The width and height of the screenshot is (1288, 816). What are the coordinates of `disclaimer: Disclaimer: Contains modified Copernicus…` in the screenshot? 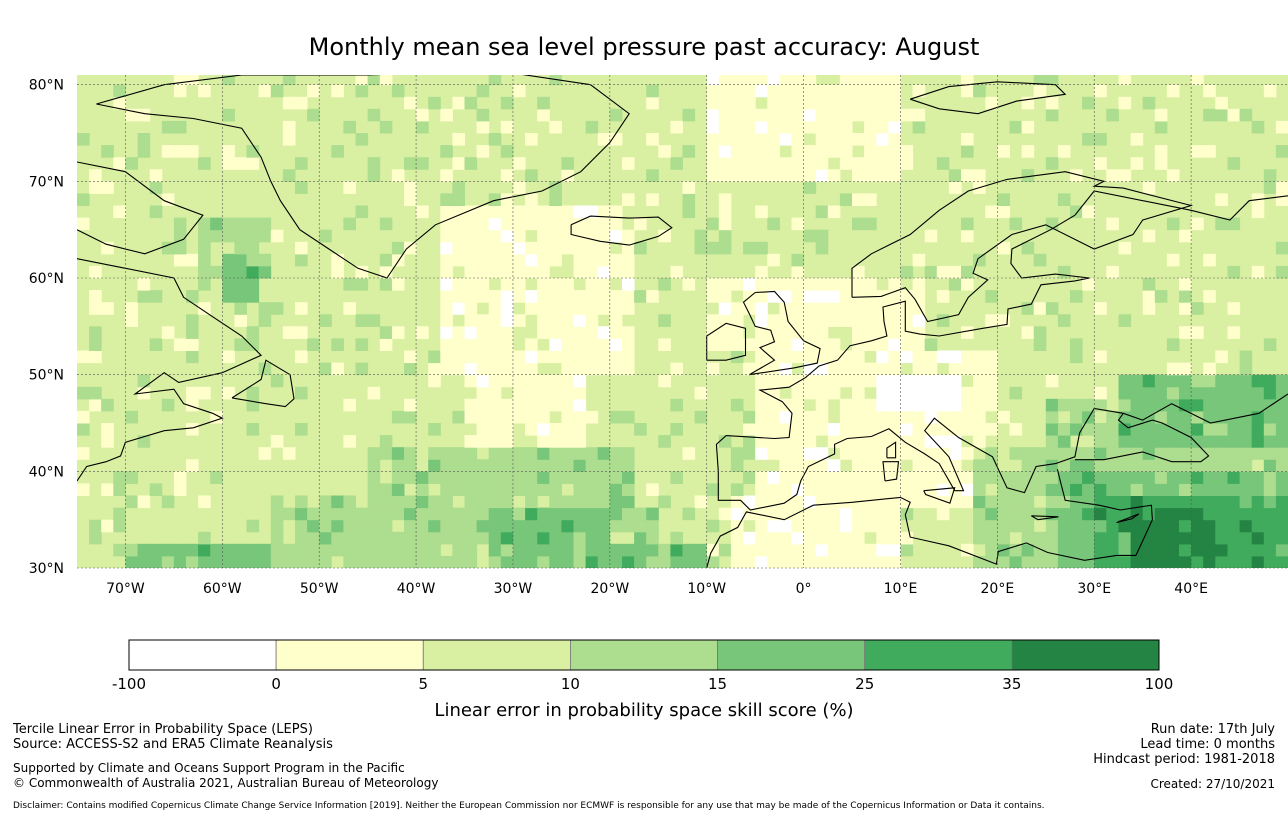 It's located at (529, 806).